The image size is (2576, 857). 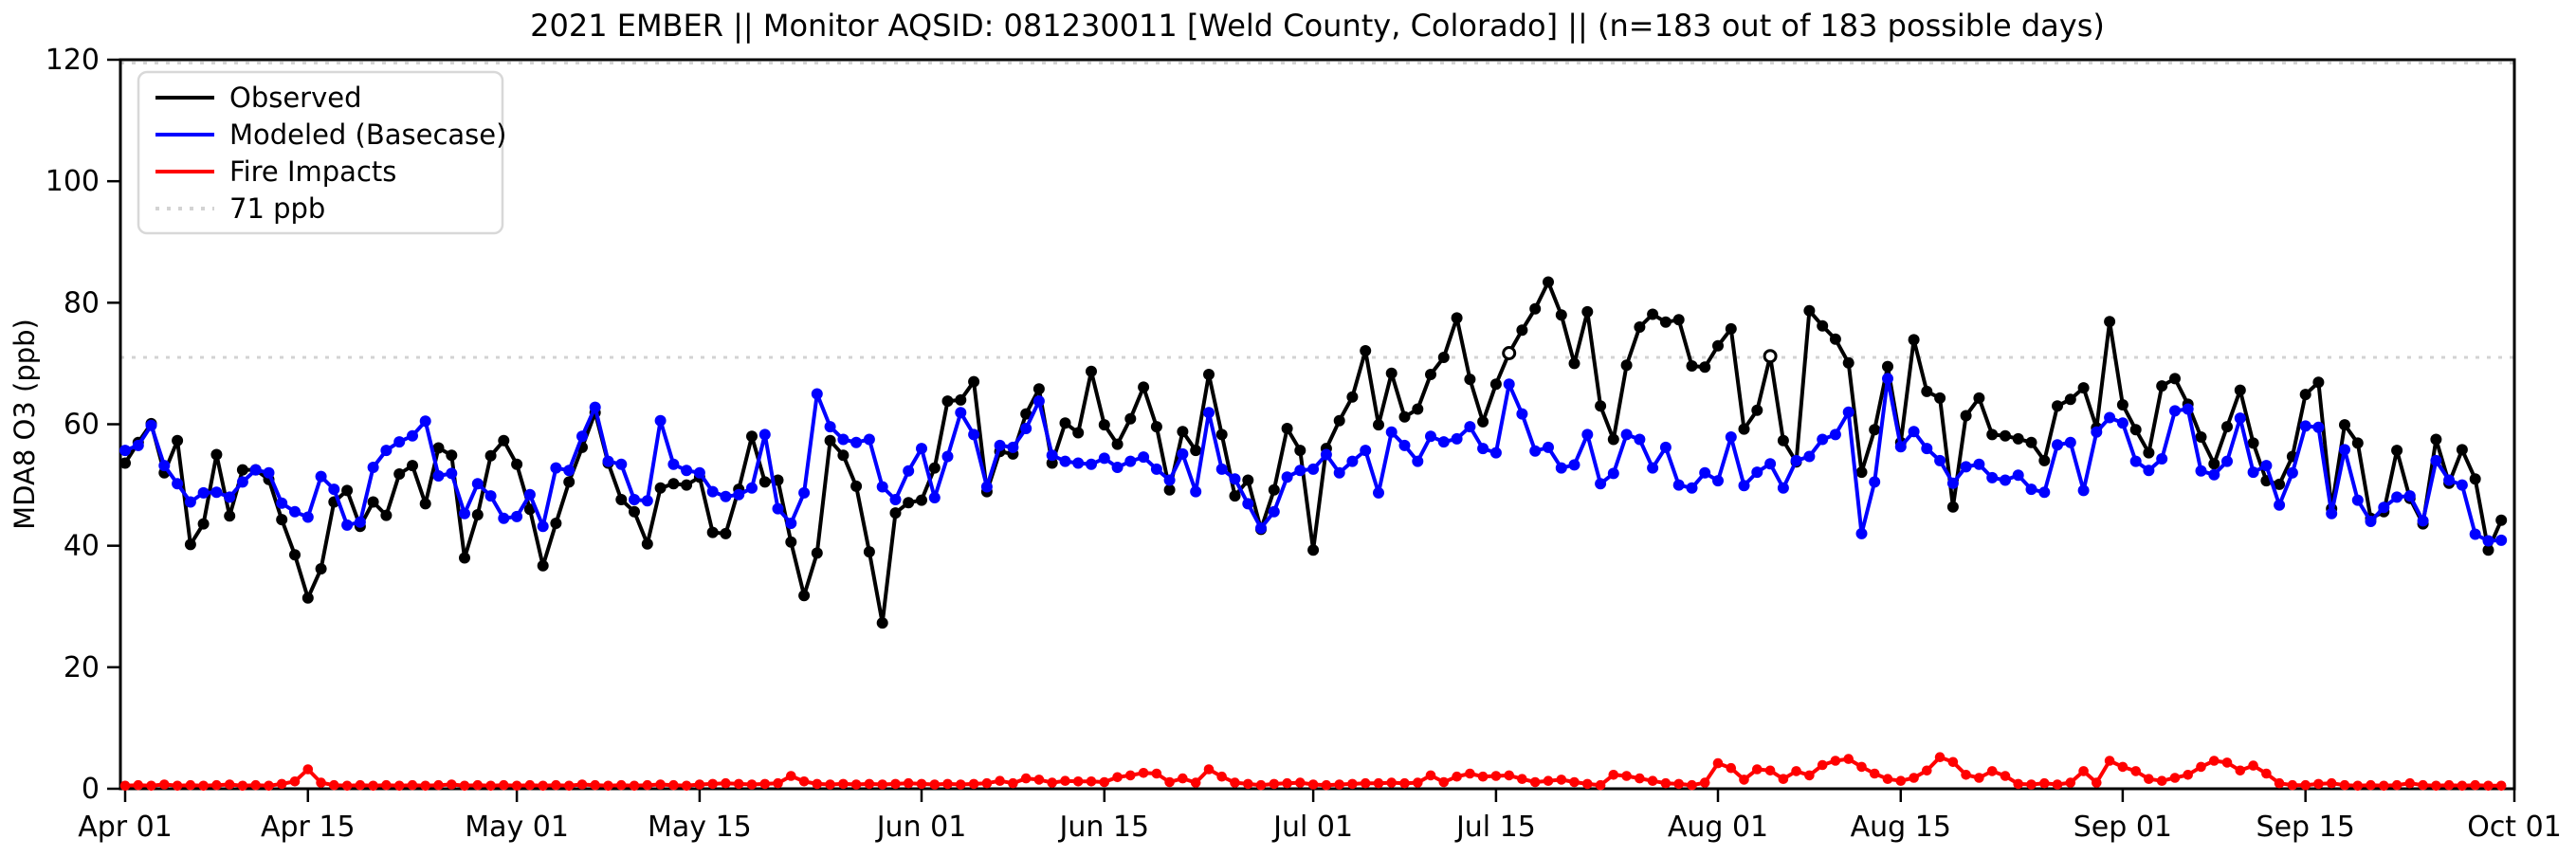 I want to click on y-axis: 0 20 40 60 80 100 120, so click(x=83, y=425).